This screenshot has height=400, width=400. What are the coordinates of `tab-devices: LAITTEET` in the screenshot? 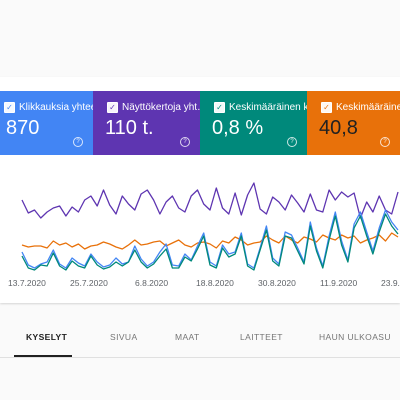 It's located at (261, 337).